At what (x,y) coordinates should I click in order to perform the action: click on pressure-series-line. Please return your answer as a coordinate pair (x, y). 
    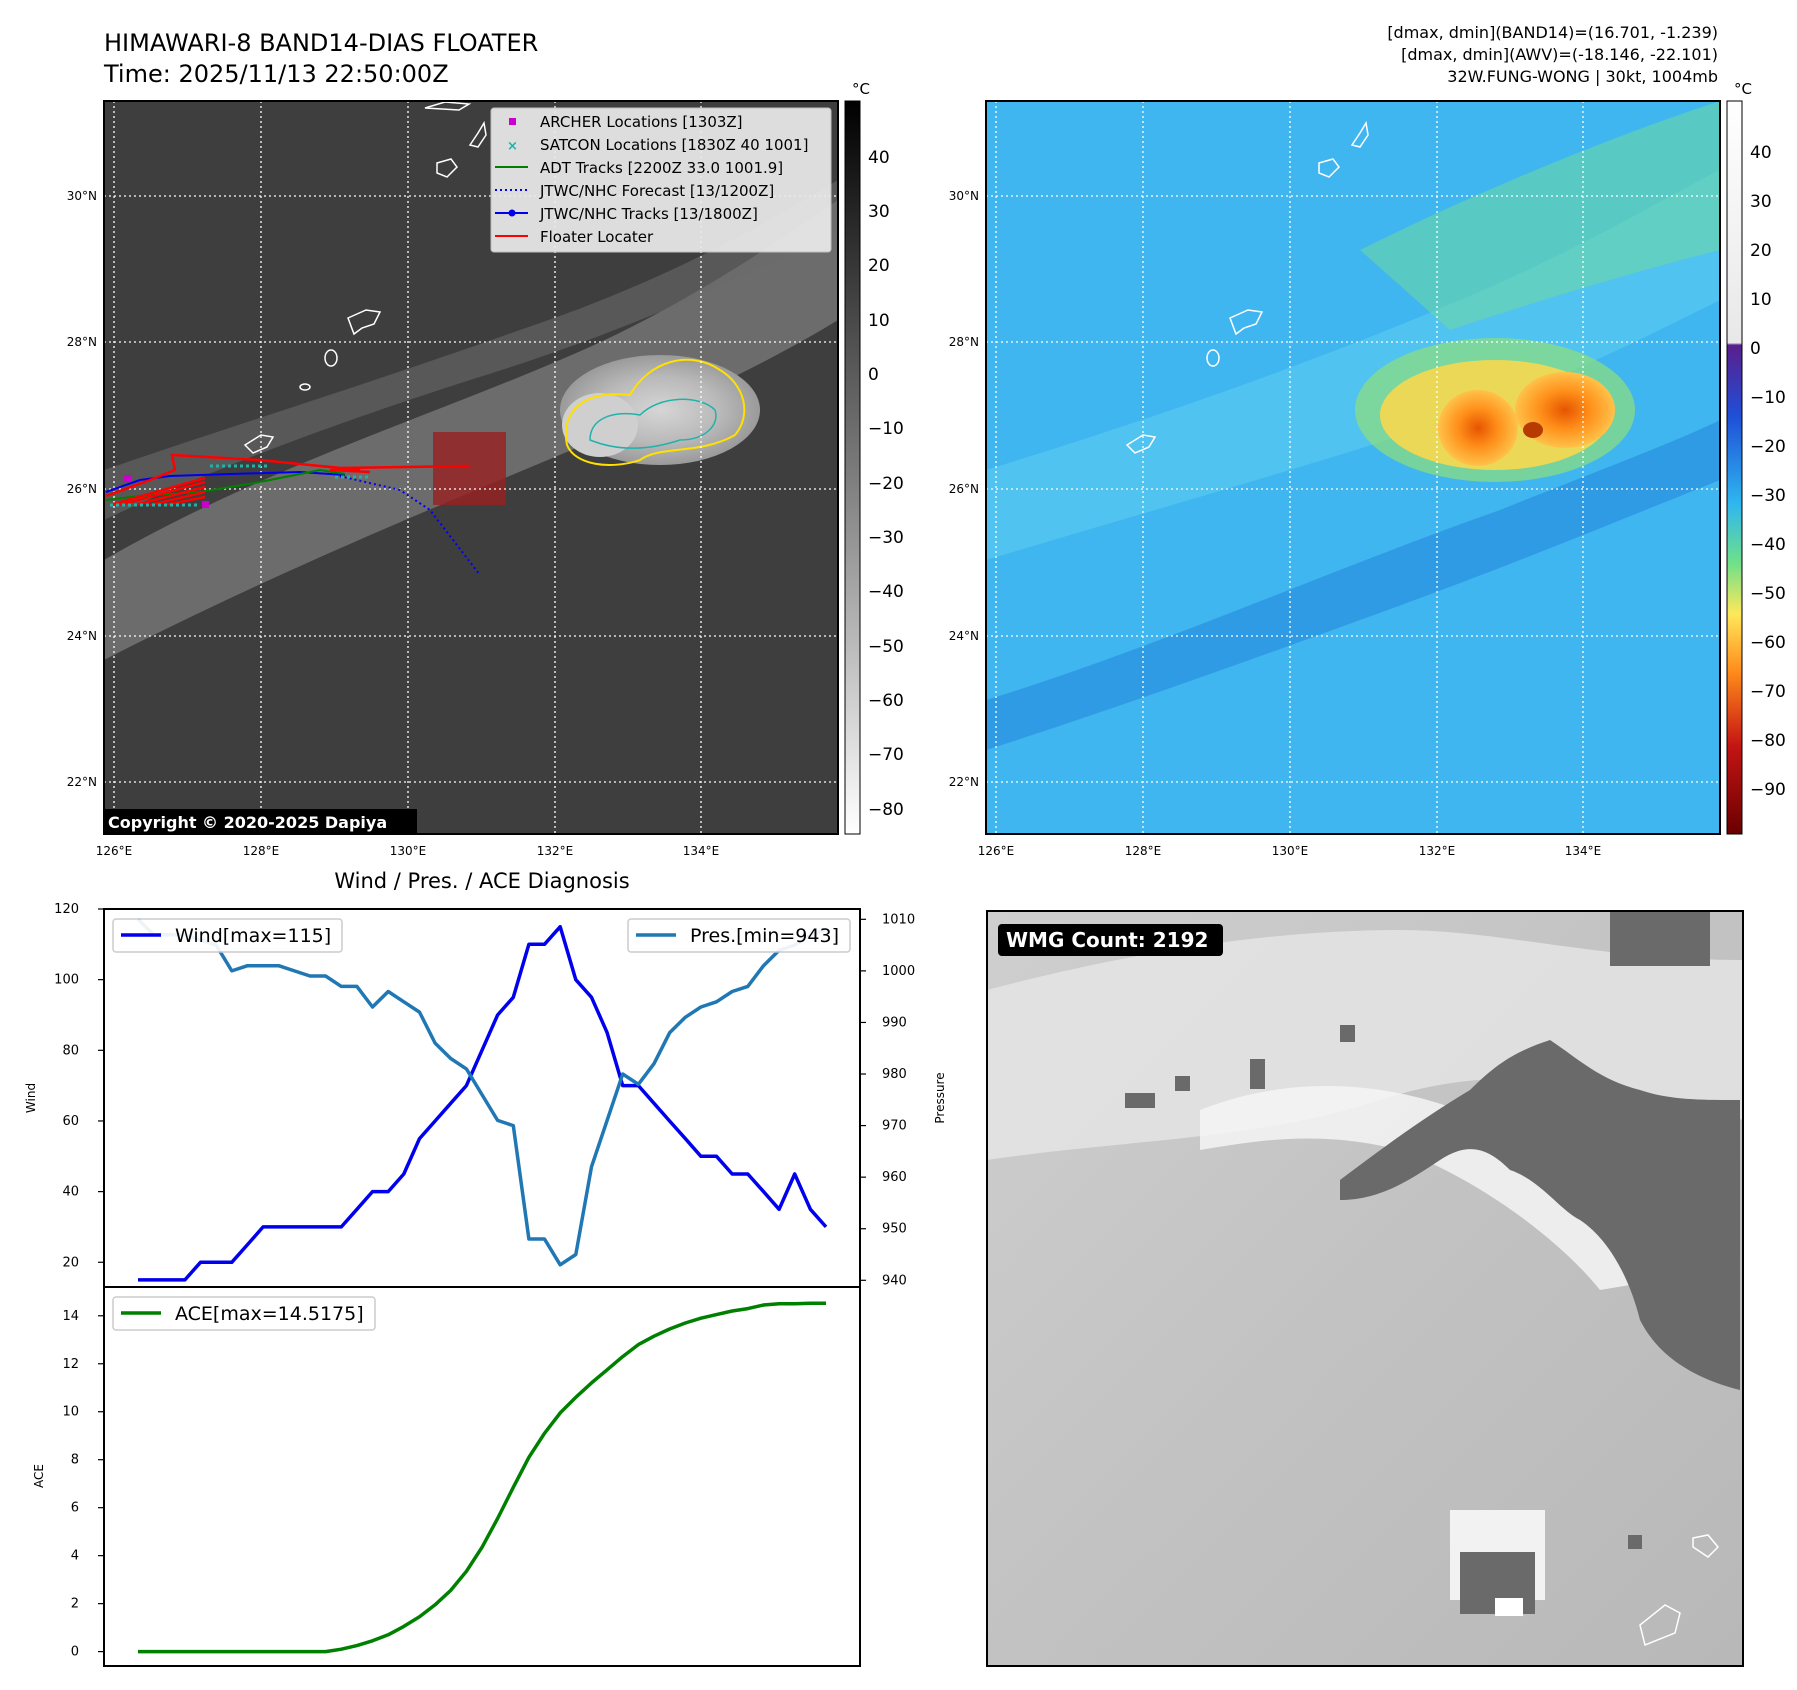
    Looking at the image, I should click on (481, 1092).